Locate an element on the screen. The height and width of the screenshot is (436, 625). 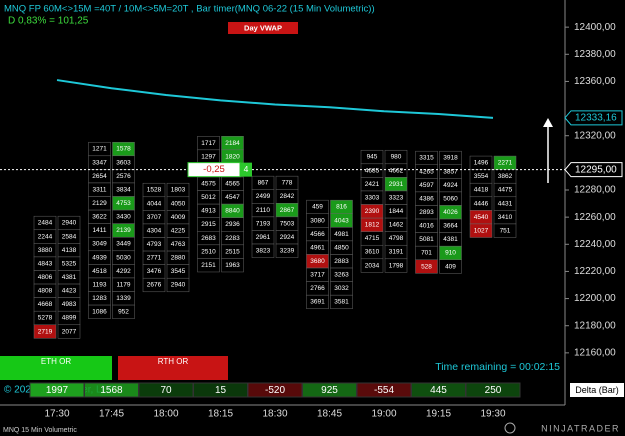
ask-volume: 2139 is located at coordinates (123, 230).